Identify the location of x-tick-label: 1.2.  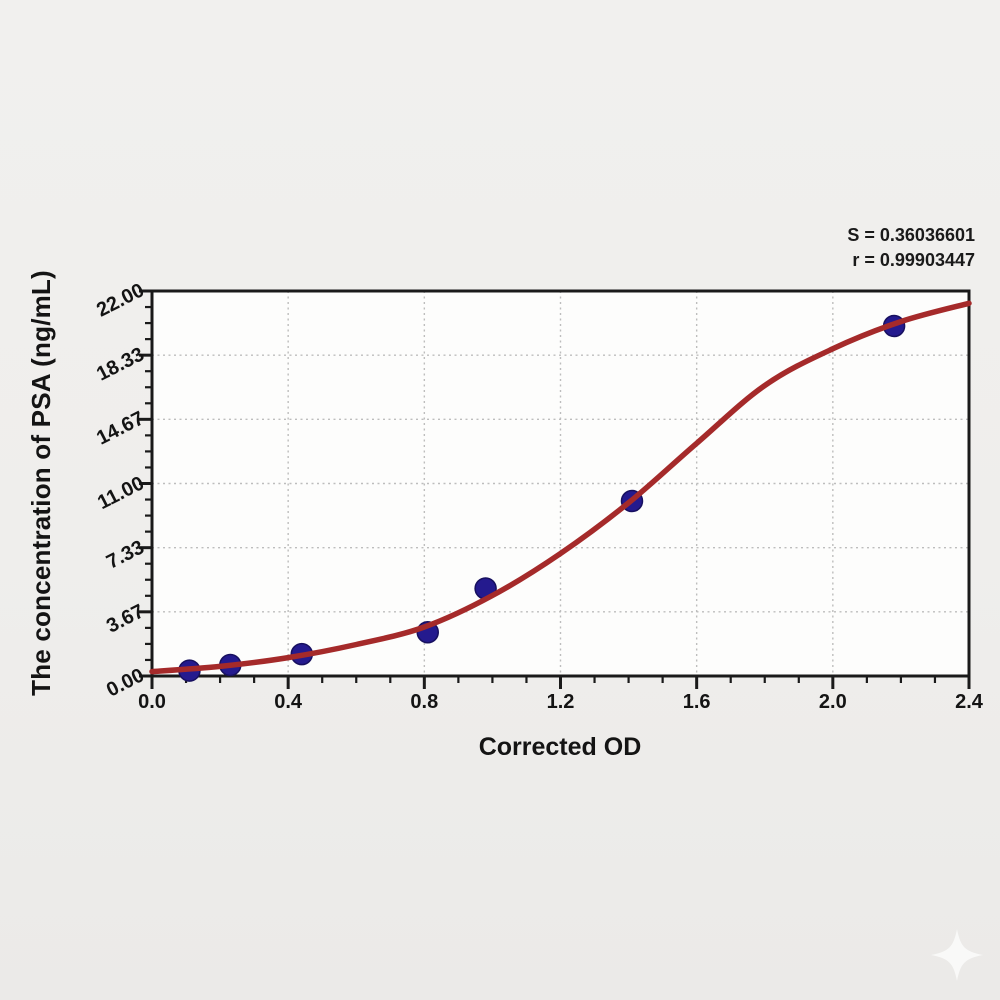
(560, 702).